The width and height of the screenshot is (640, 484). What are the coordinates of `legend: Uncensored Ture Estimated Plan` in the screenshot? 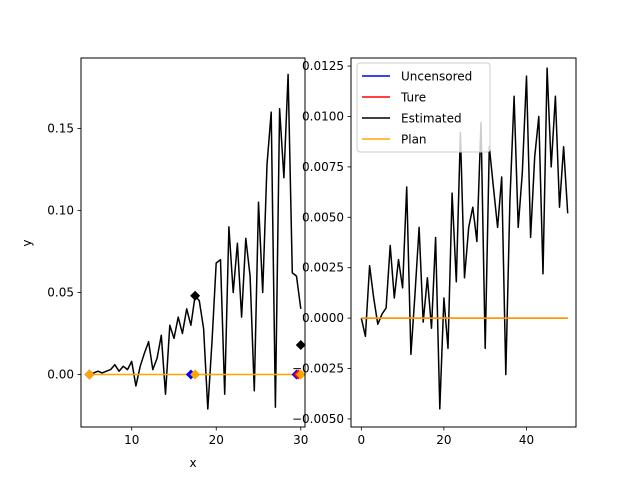 It's located at (423, 107).